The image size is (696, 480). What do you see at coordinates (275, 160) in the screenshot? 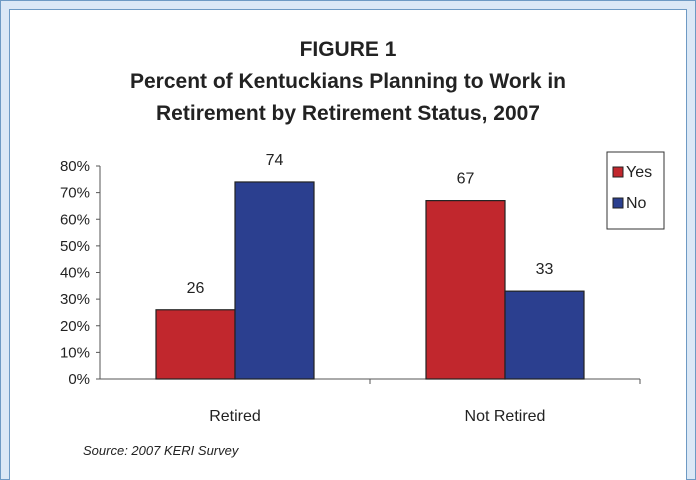
I see `data-label: 74` at bounding box center [275, 160].